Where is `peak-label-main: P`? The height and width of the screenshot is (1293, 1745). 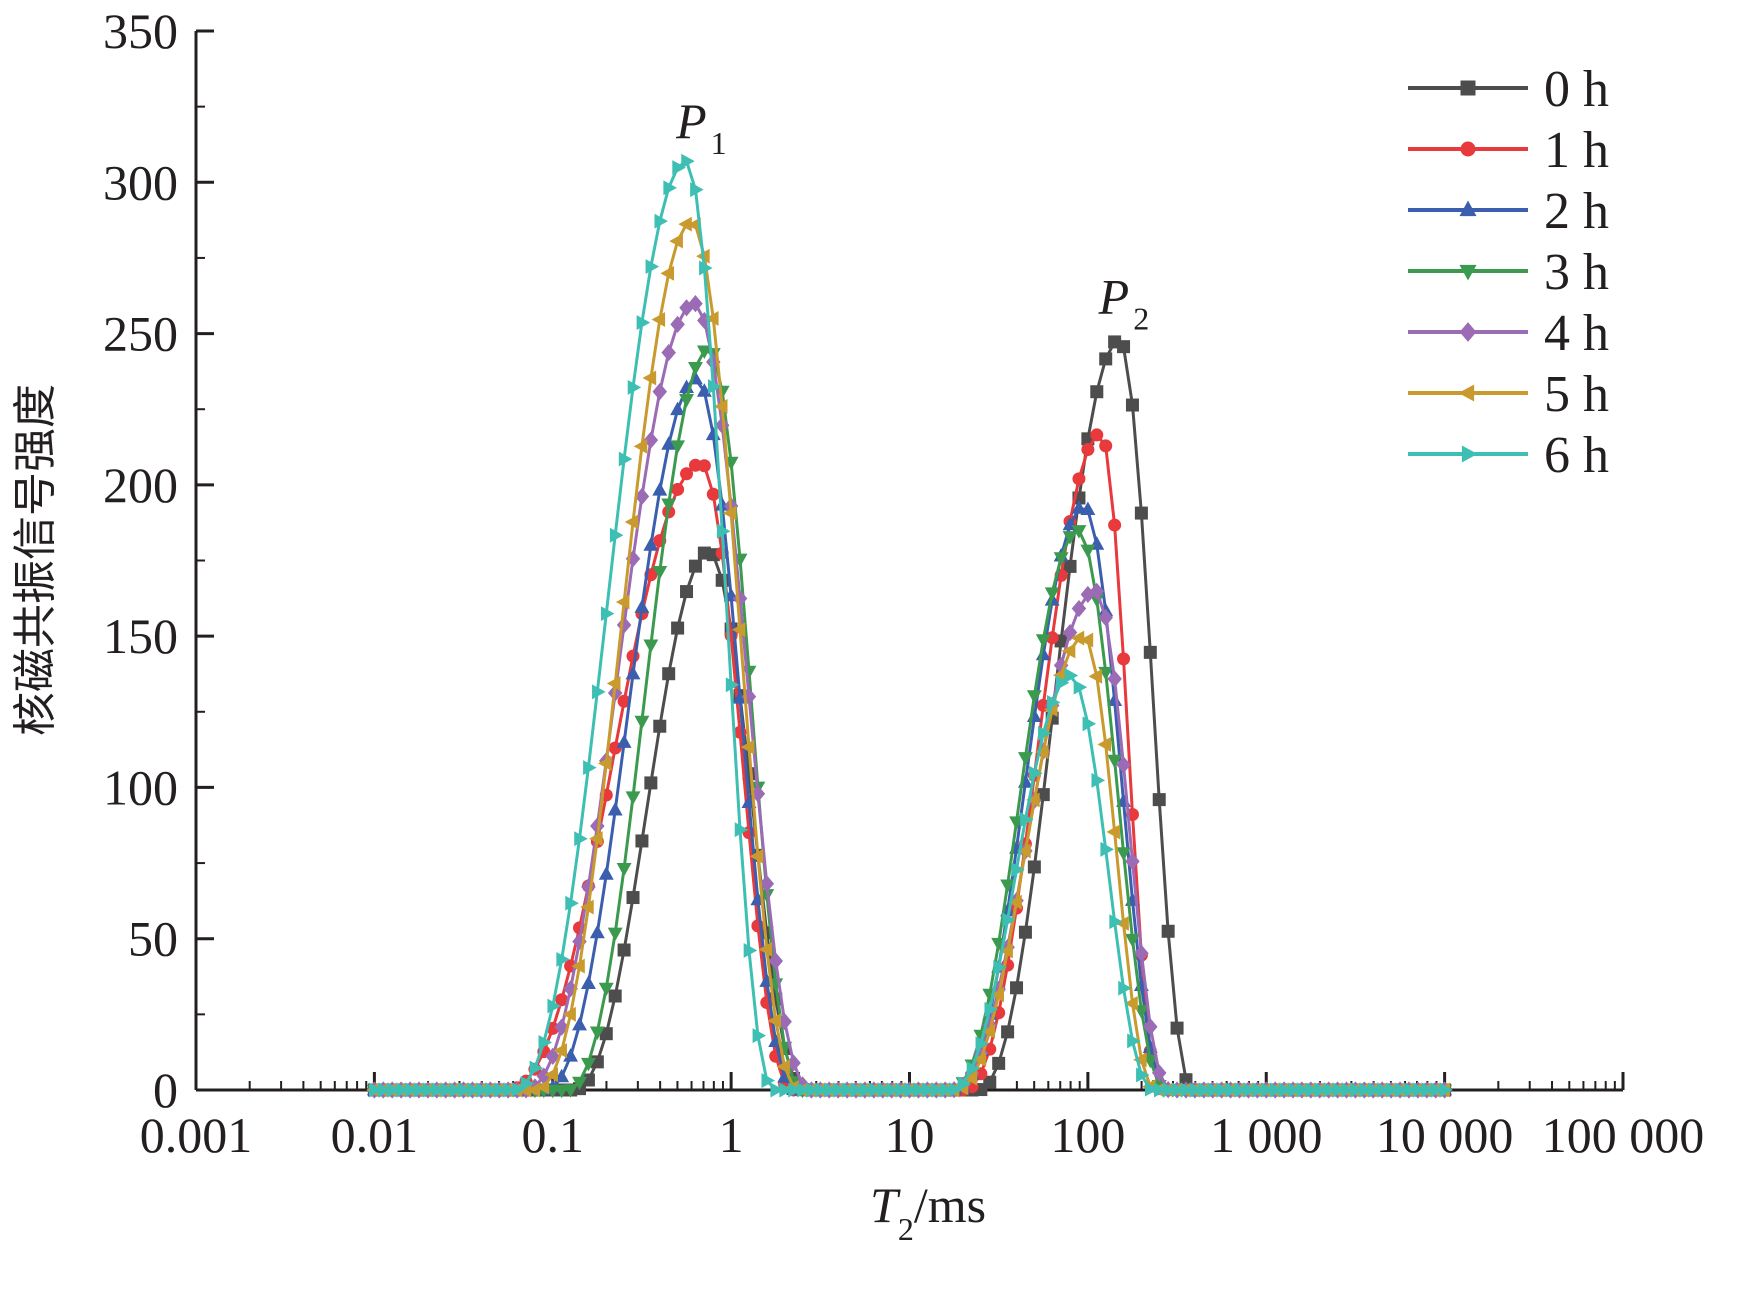 peak-label-main: P is located at coordinates (1114, 296).